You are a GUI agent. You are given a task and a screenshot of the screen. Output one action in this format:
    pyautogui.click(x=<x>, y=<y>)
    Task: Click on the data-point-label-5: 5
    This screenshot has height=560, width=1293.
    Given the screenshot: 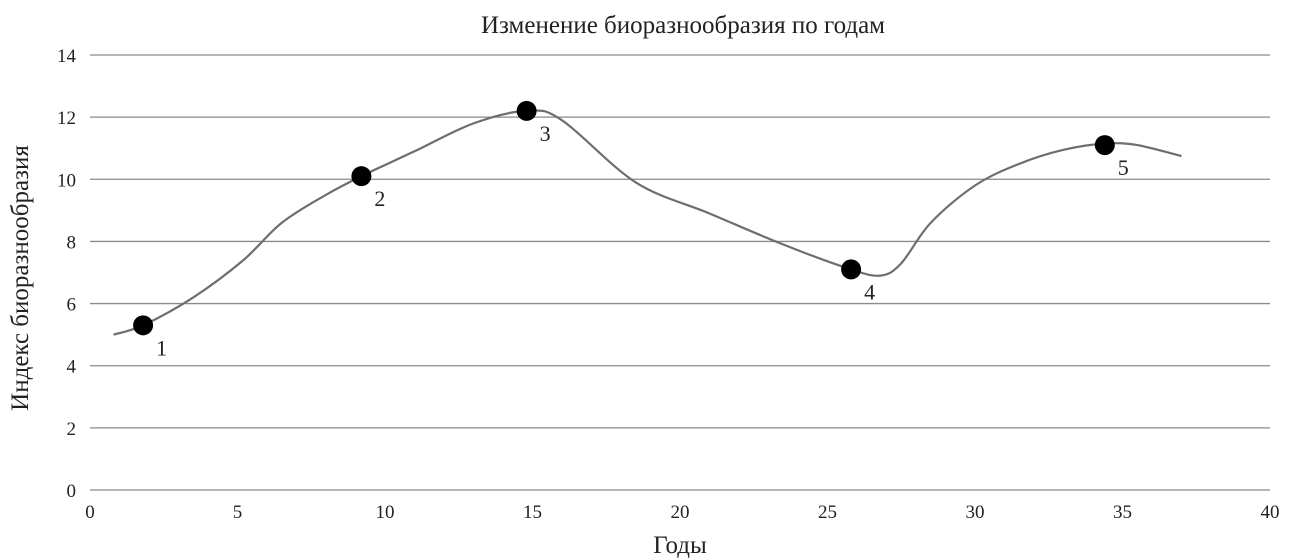 What is the action you would take?
    pyautogui.click(x=1123, y=167)
    